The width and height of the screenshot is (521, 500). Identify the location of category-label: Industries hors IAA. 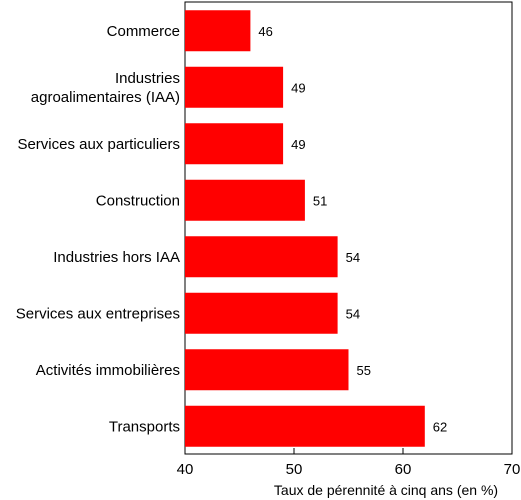
(116, 257).